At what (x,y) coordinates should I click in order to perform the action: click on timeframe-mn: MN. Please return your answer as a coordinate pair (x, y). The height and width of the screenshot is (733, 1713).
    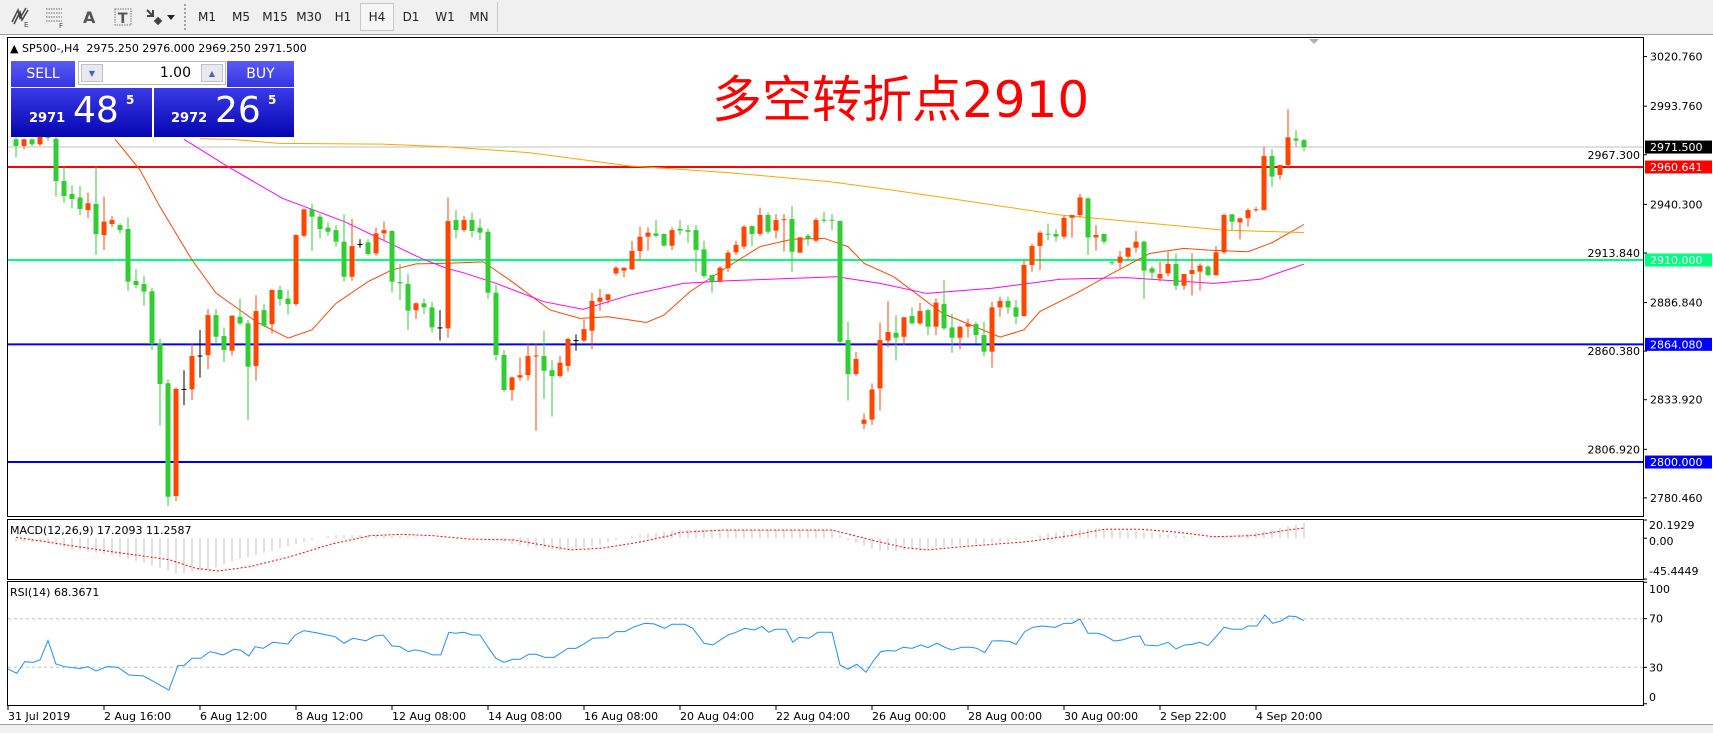
    Looking at the image, I should click on (479, 17).